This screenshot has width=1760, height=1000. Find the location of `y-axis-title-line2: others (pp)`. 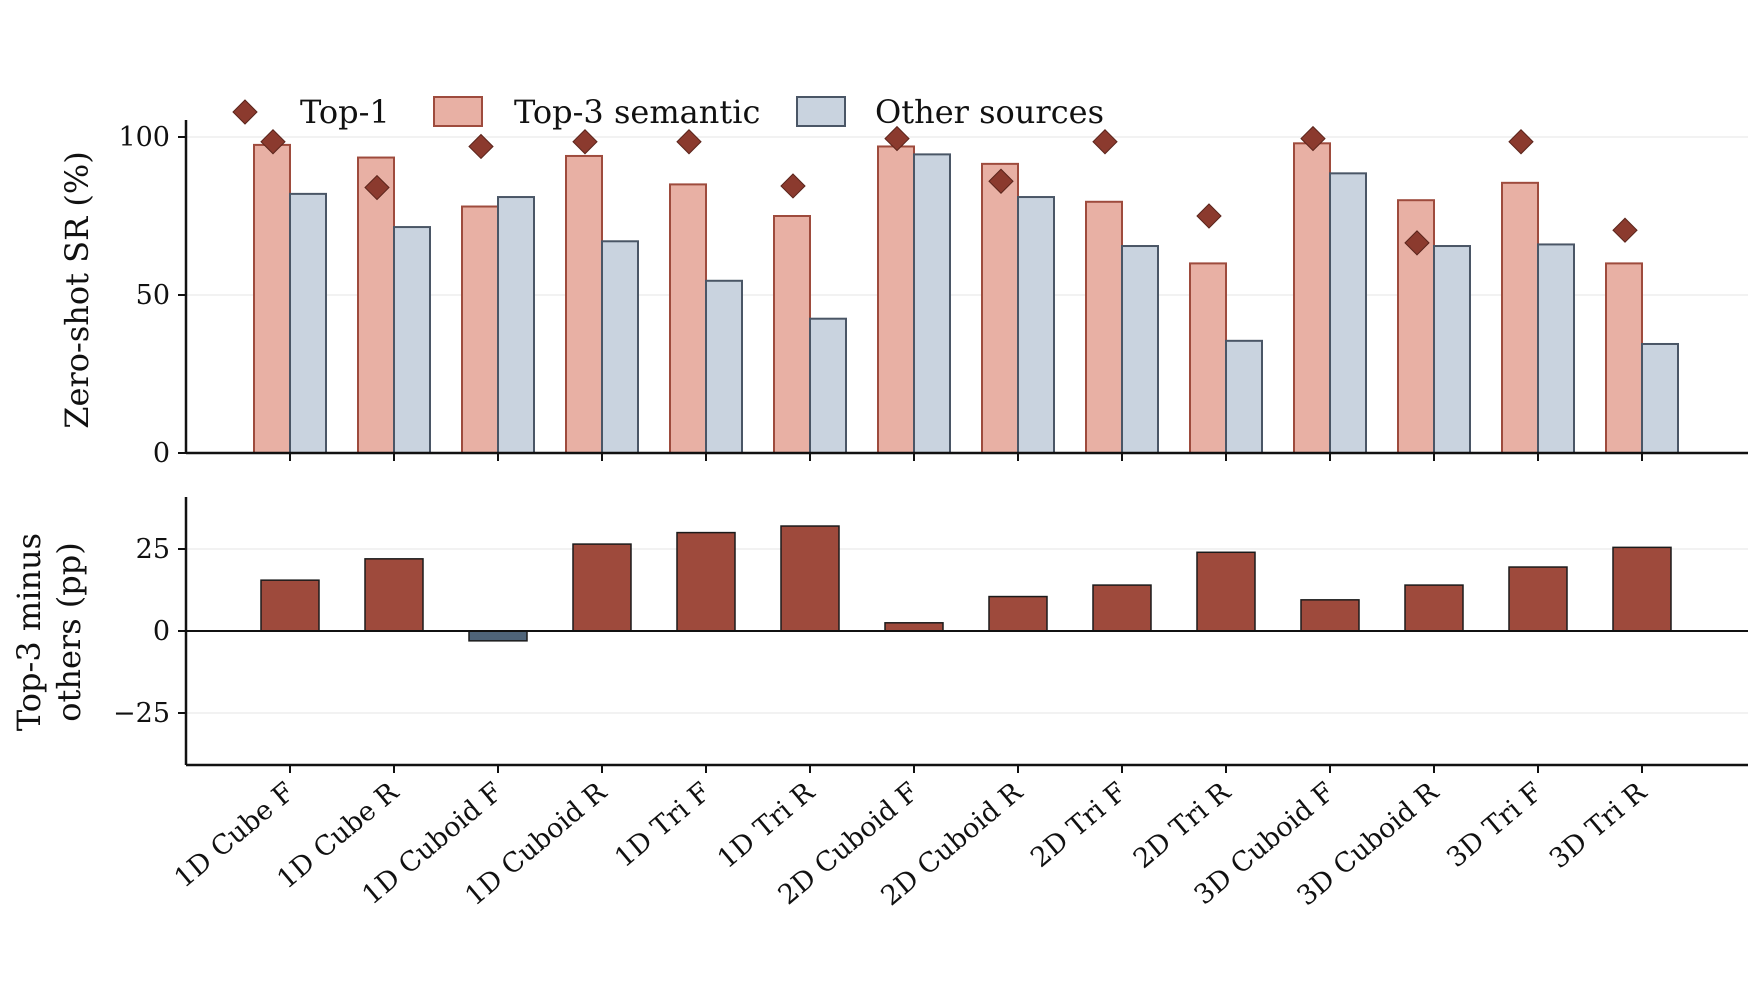

y-axis-title-line2: others (pp) is located at coordinates (69, 632).